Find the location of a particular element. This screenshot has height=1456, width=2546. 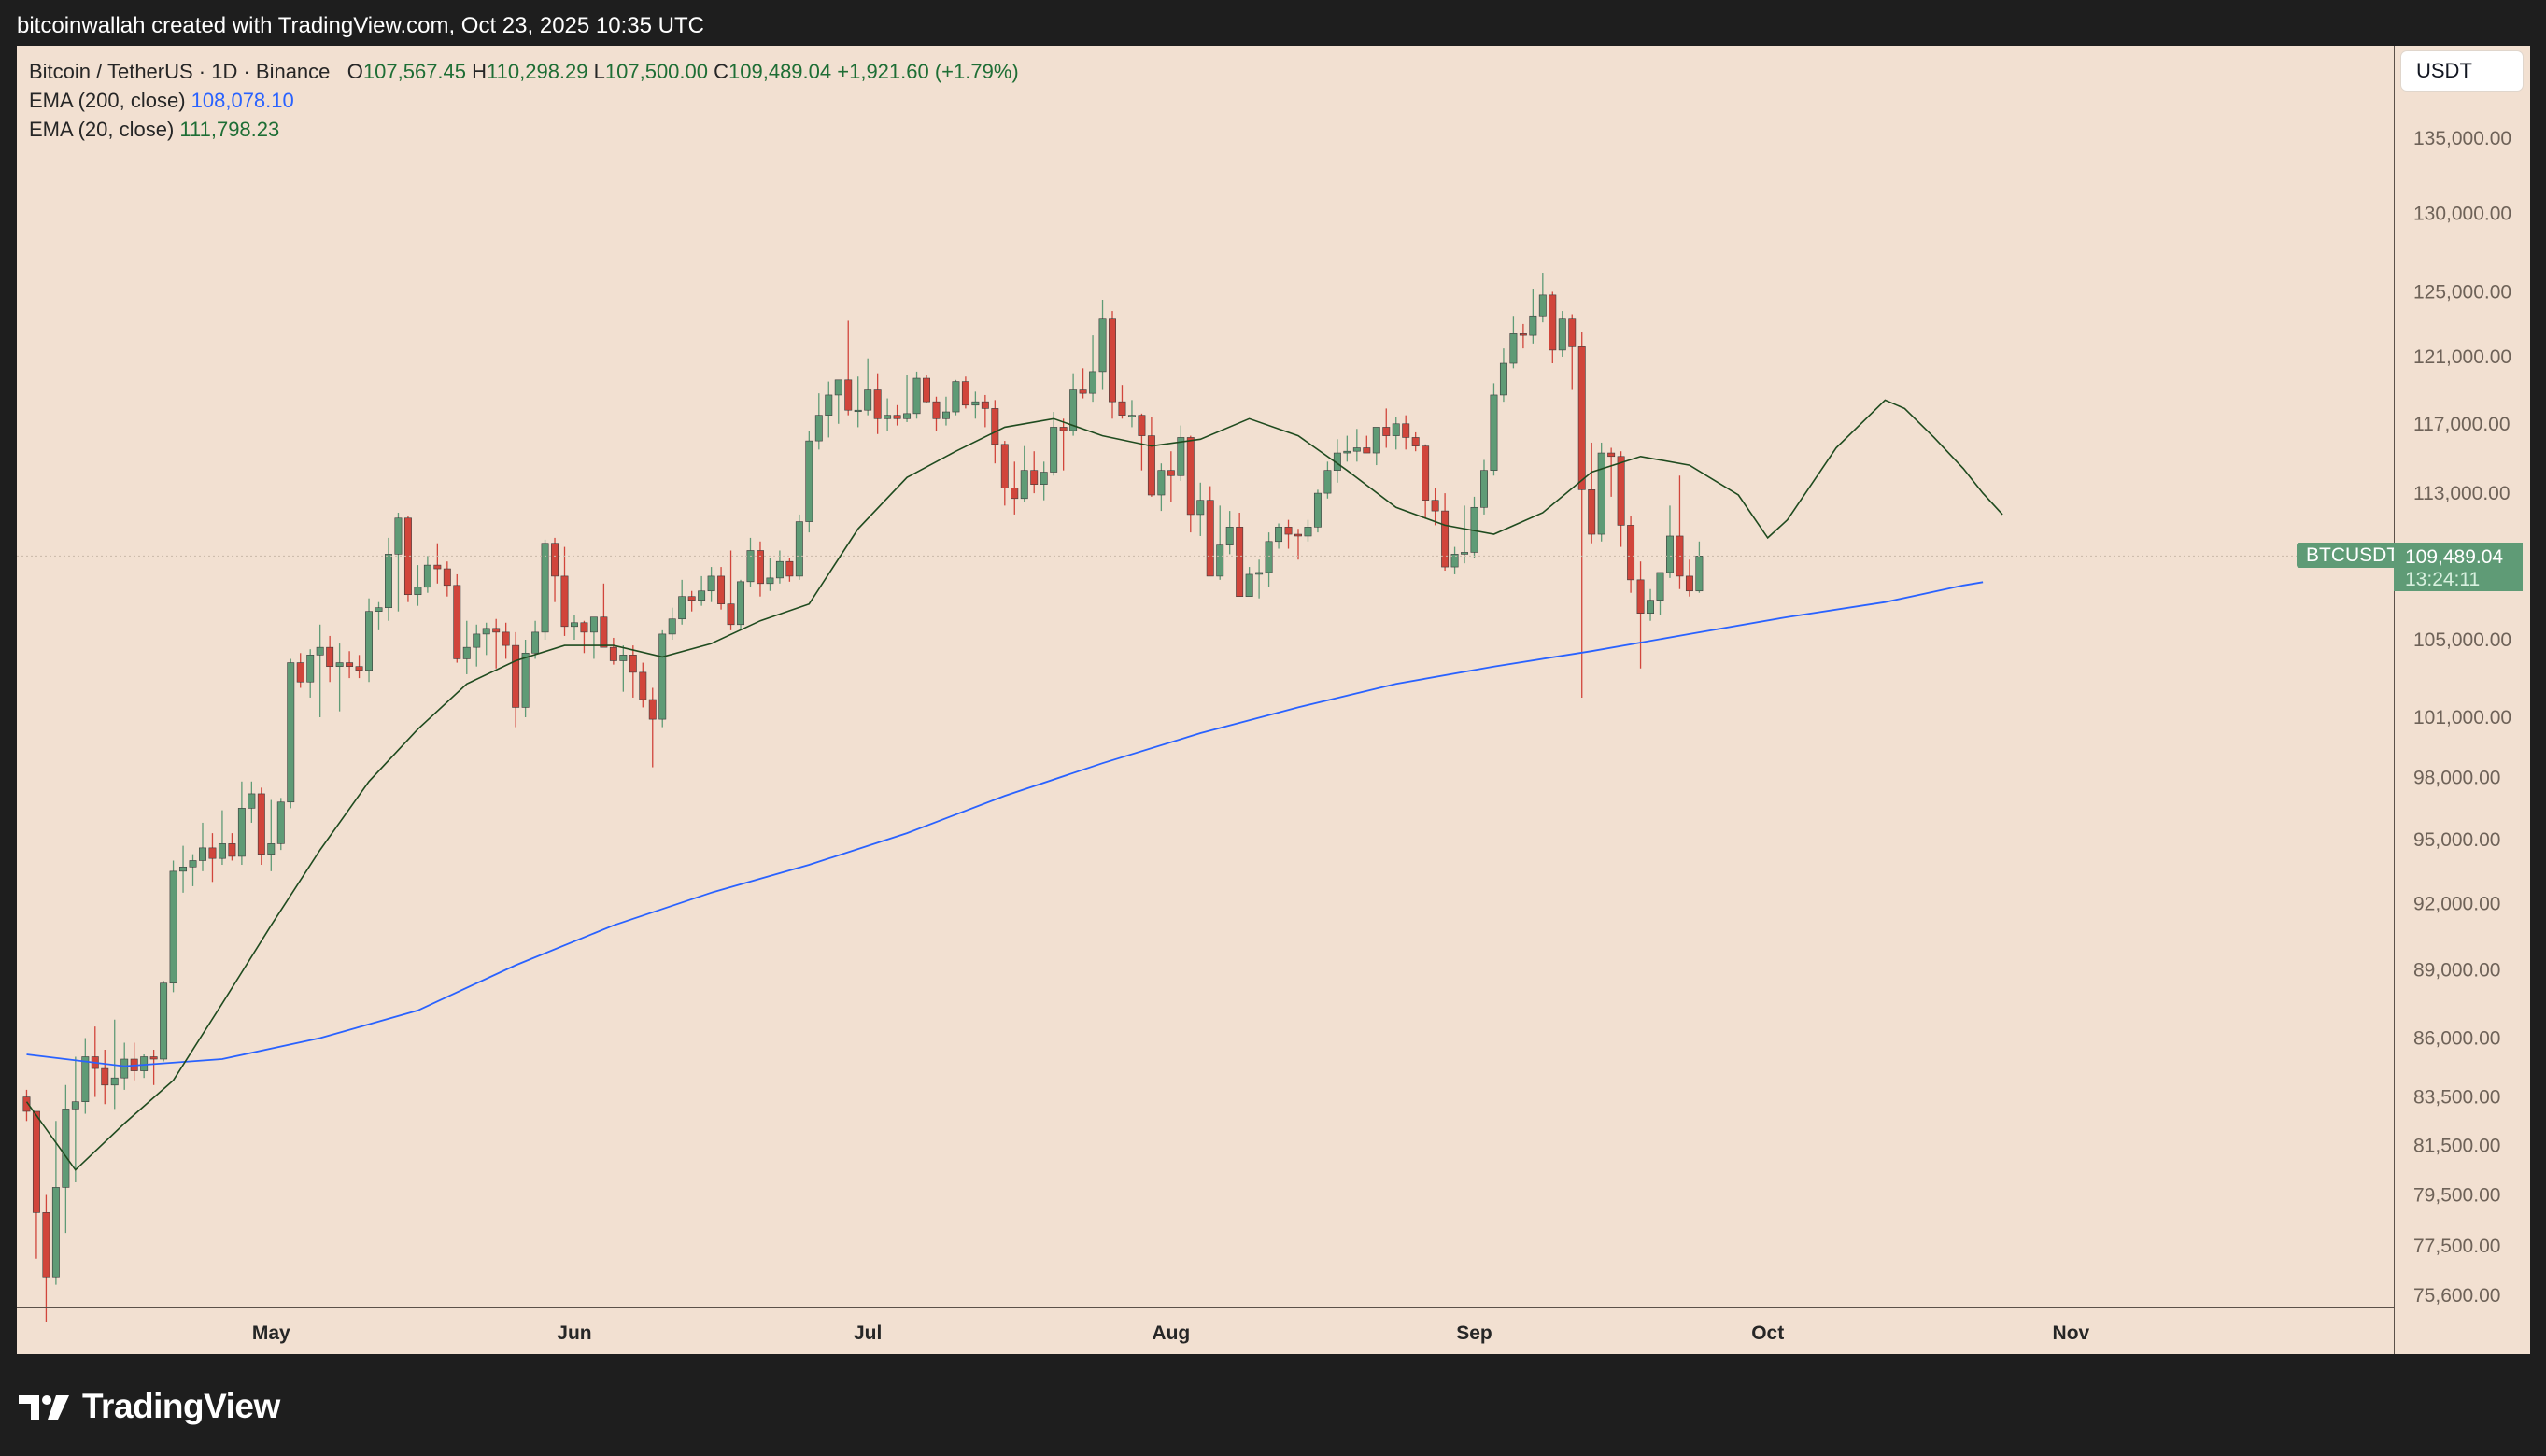

change-value: +1,921.60 (+1.79%) is located at coordinates (928, 71).